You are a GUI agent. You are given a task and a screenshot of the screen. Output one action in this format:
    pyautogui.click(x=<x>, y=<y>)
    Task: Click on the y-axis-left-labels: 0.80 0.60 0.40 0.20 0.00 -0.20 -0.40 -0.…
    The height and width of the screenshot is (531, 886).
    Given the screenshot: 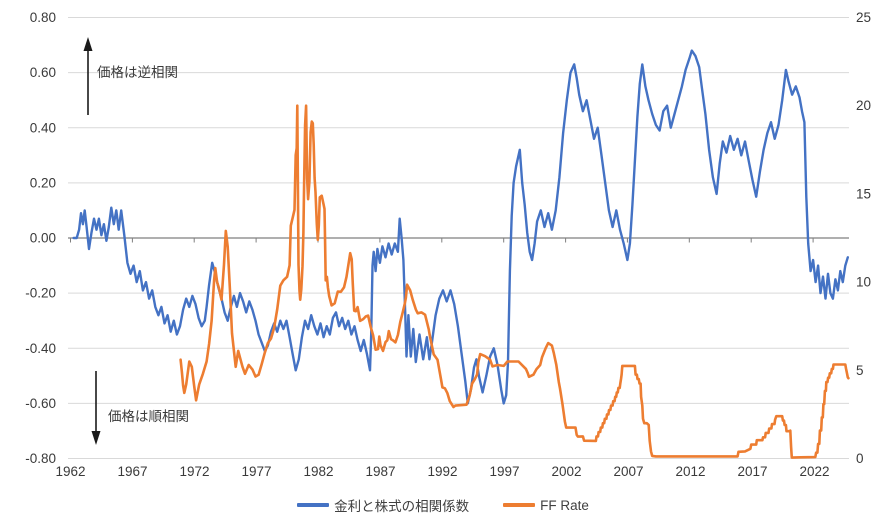 What is the action you would take?
    pyautogui.click(x=40, y=238)
    